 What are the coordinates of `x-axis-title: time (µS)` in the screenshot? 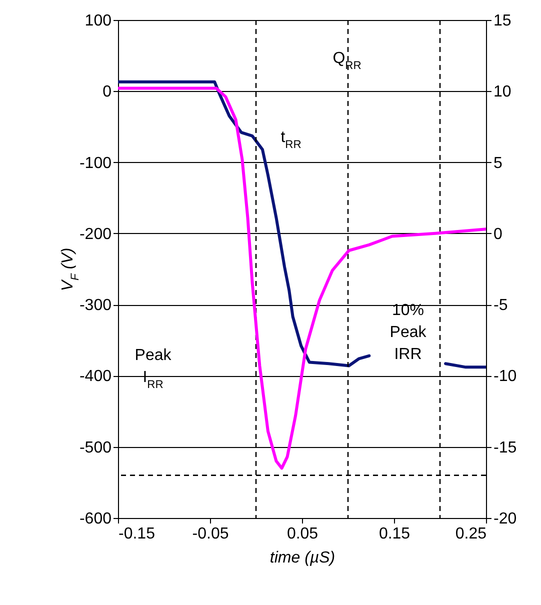 It's located at (303, 558).